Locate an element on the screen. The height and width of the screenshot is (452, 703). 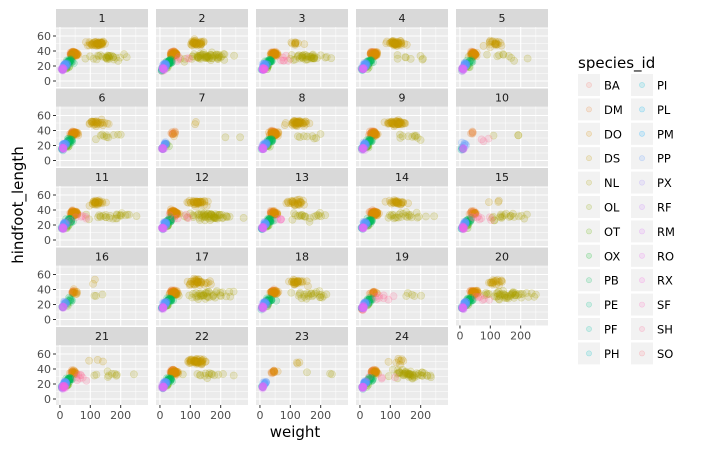
y-tick-label: 60 is located at coordinates (44, 116).